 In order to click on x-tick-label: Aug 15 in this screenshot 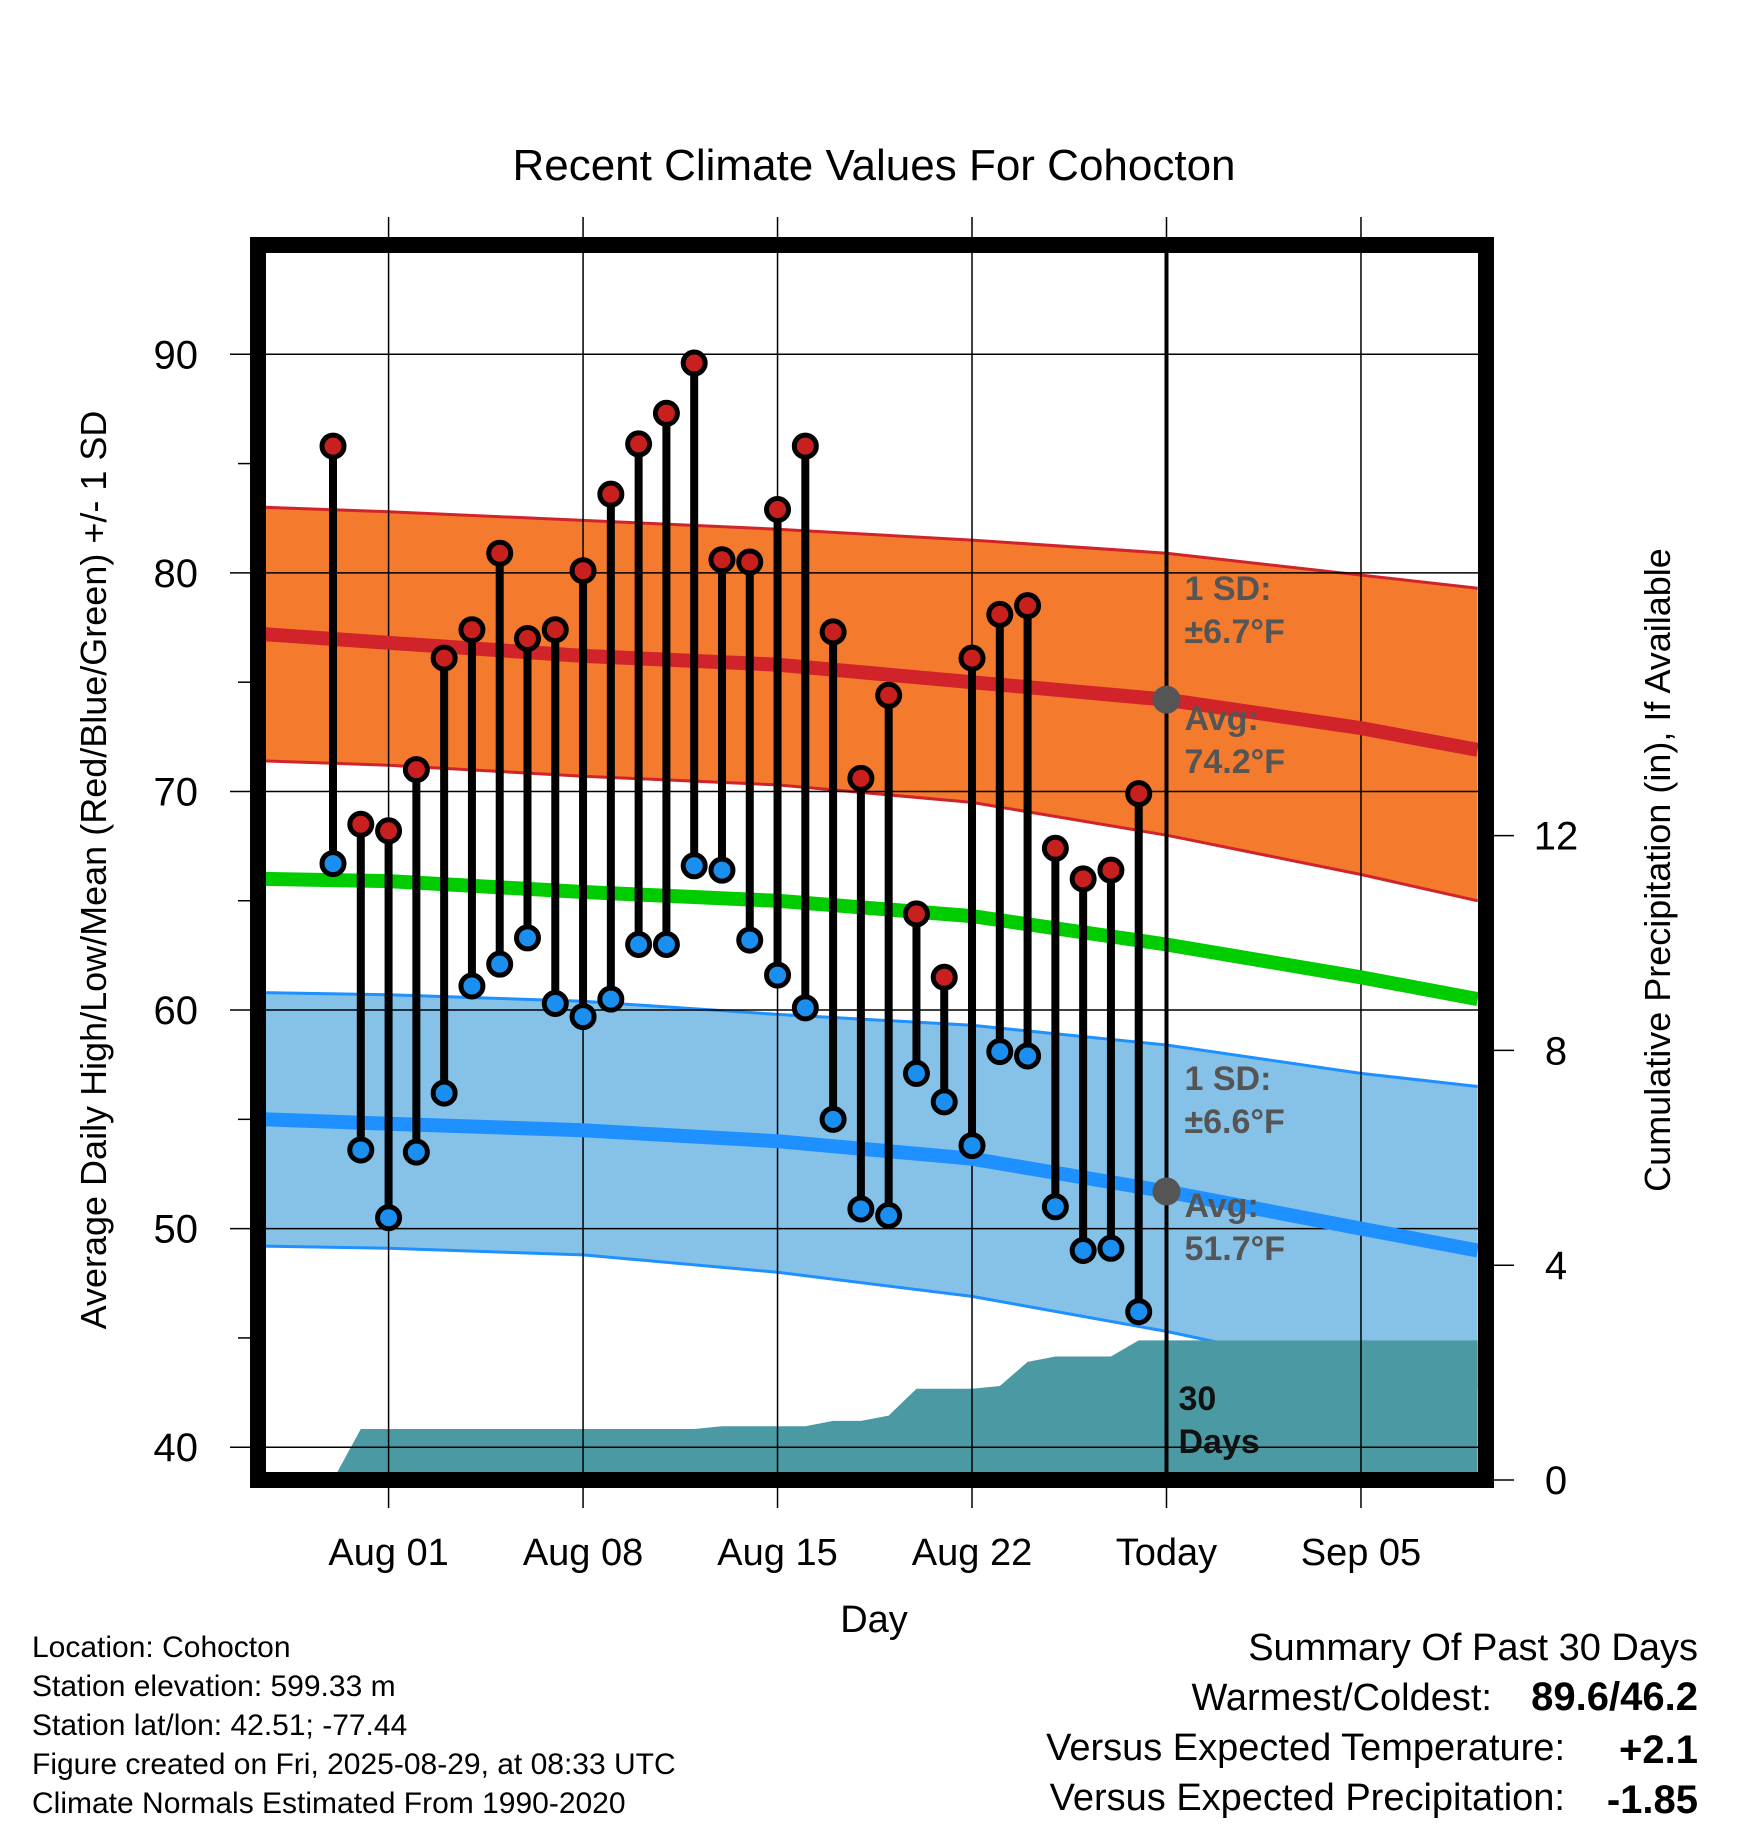, I will do `click(777, 1553)`.